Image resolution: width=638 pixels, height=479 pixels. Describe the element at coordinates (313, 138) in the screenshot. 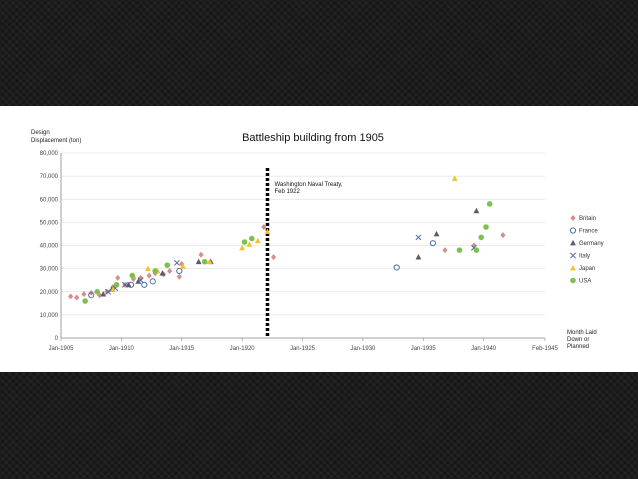

I see `chart-title: Battleship building from 1905` at that location.